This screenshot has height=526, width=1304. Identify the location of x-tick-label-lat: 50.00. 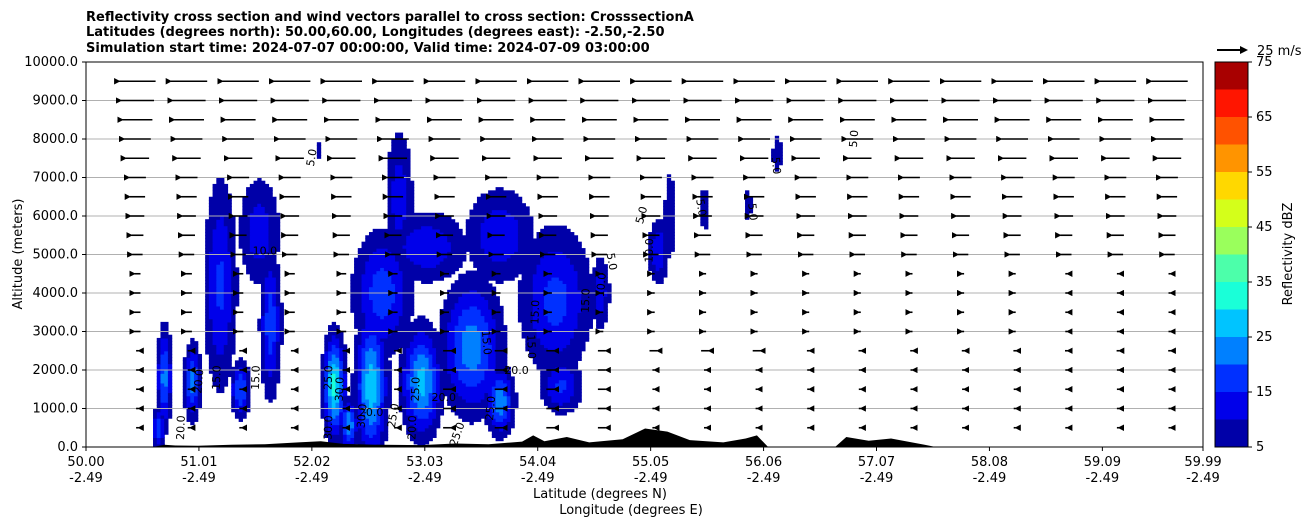
(85, 462).